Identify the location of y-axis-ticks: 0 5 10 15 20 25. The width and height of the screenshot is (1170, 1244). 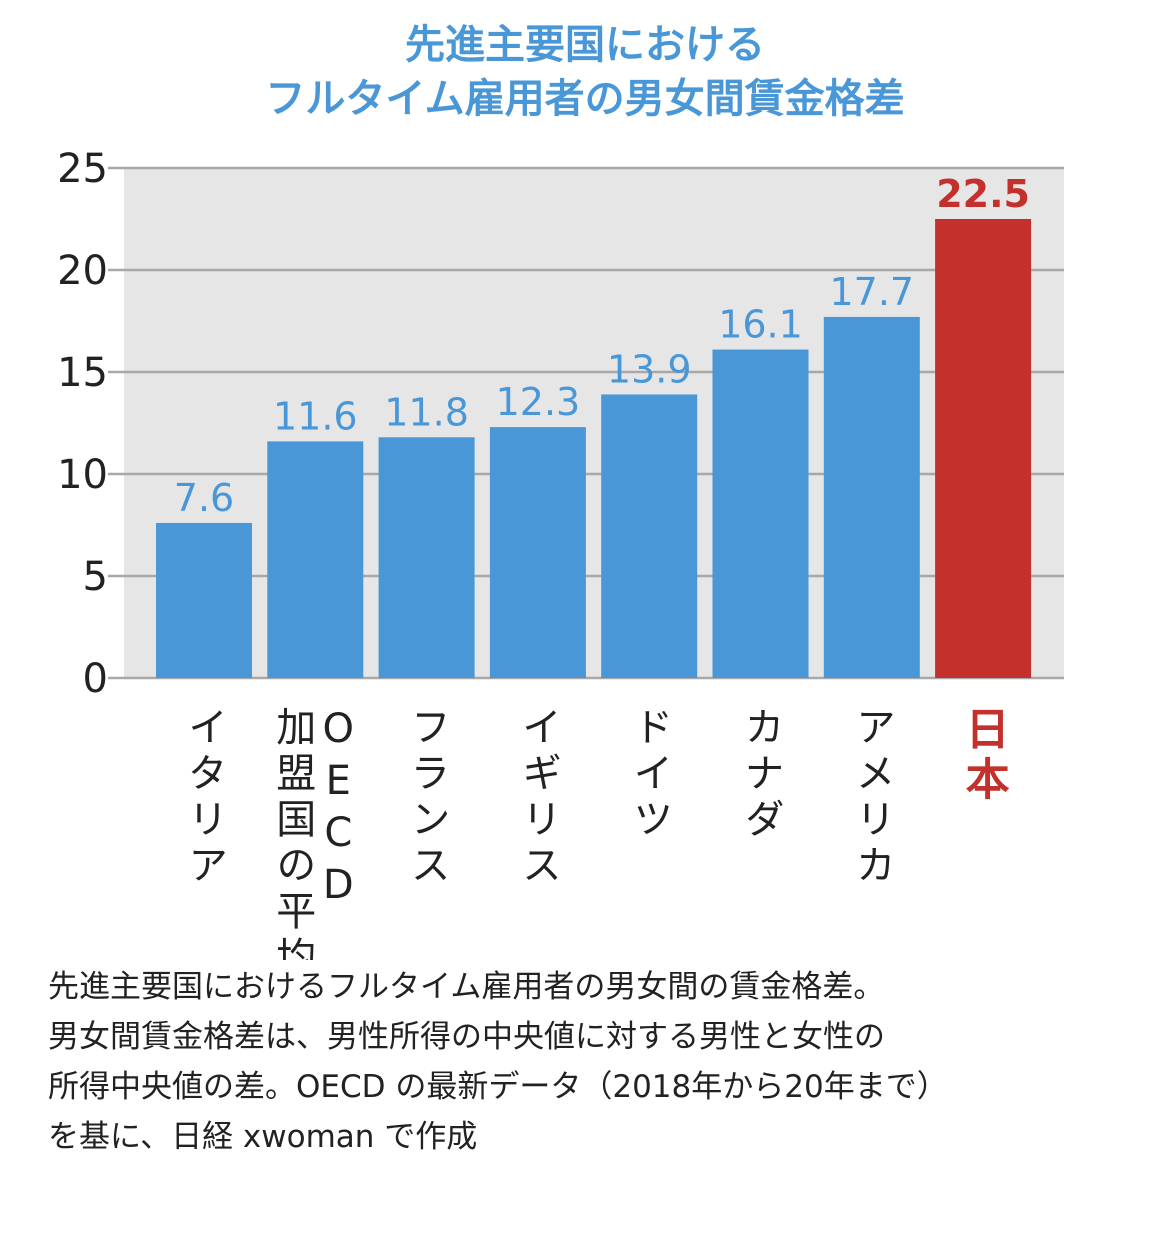
(90, 424).